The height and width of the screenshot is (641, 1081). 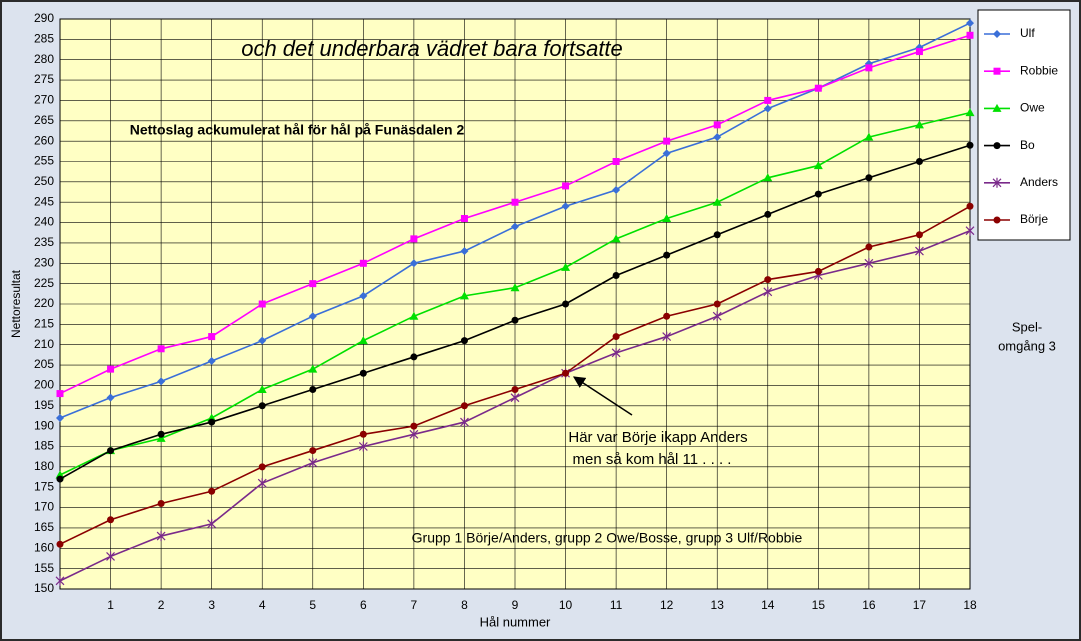 I want to click on annotation: men så kom hål 11 . . . ., so click(x=652, y=459).